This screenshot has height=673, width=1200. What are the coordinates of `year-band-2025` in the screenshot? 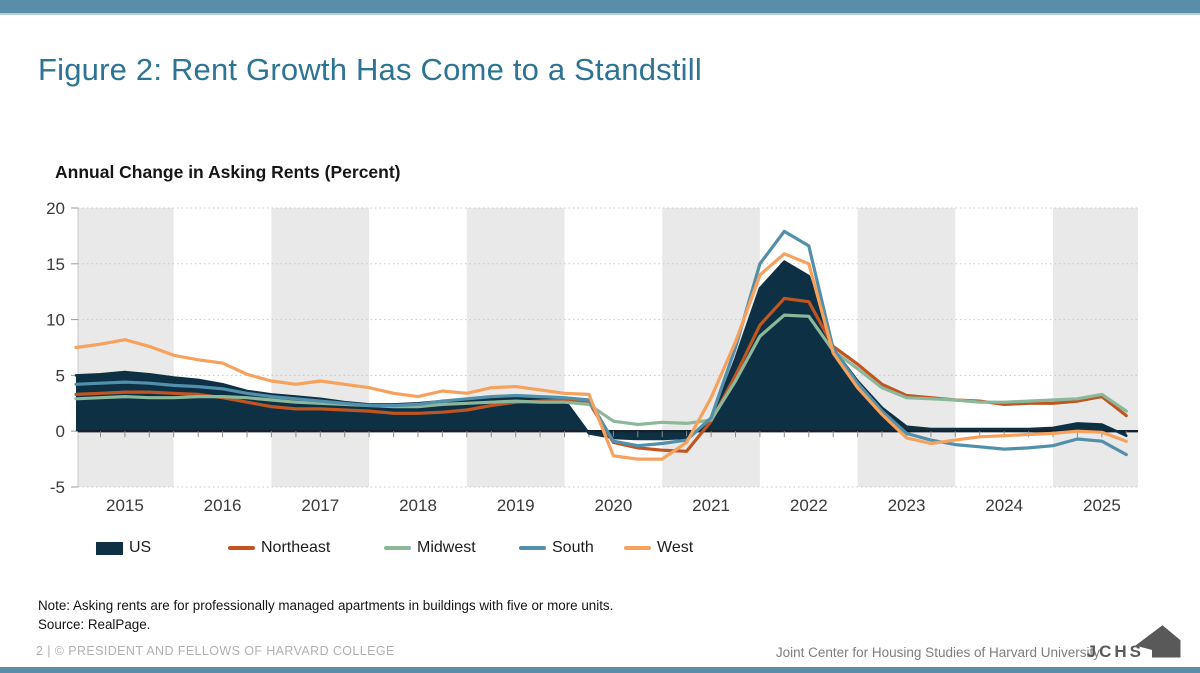 It's located at (1095, 347).